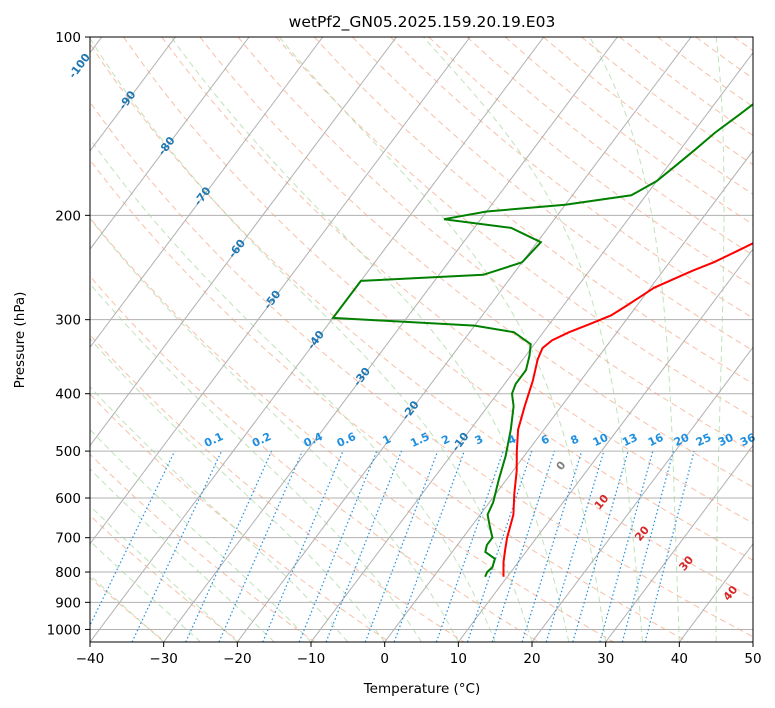 This screenshot has height=708, width=775. I want to click on mixing-ratio-label: 0.2, so click(261, 440).